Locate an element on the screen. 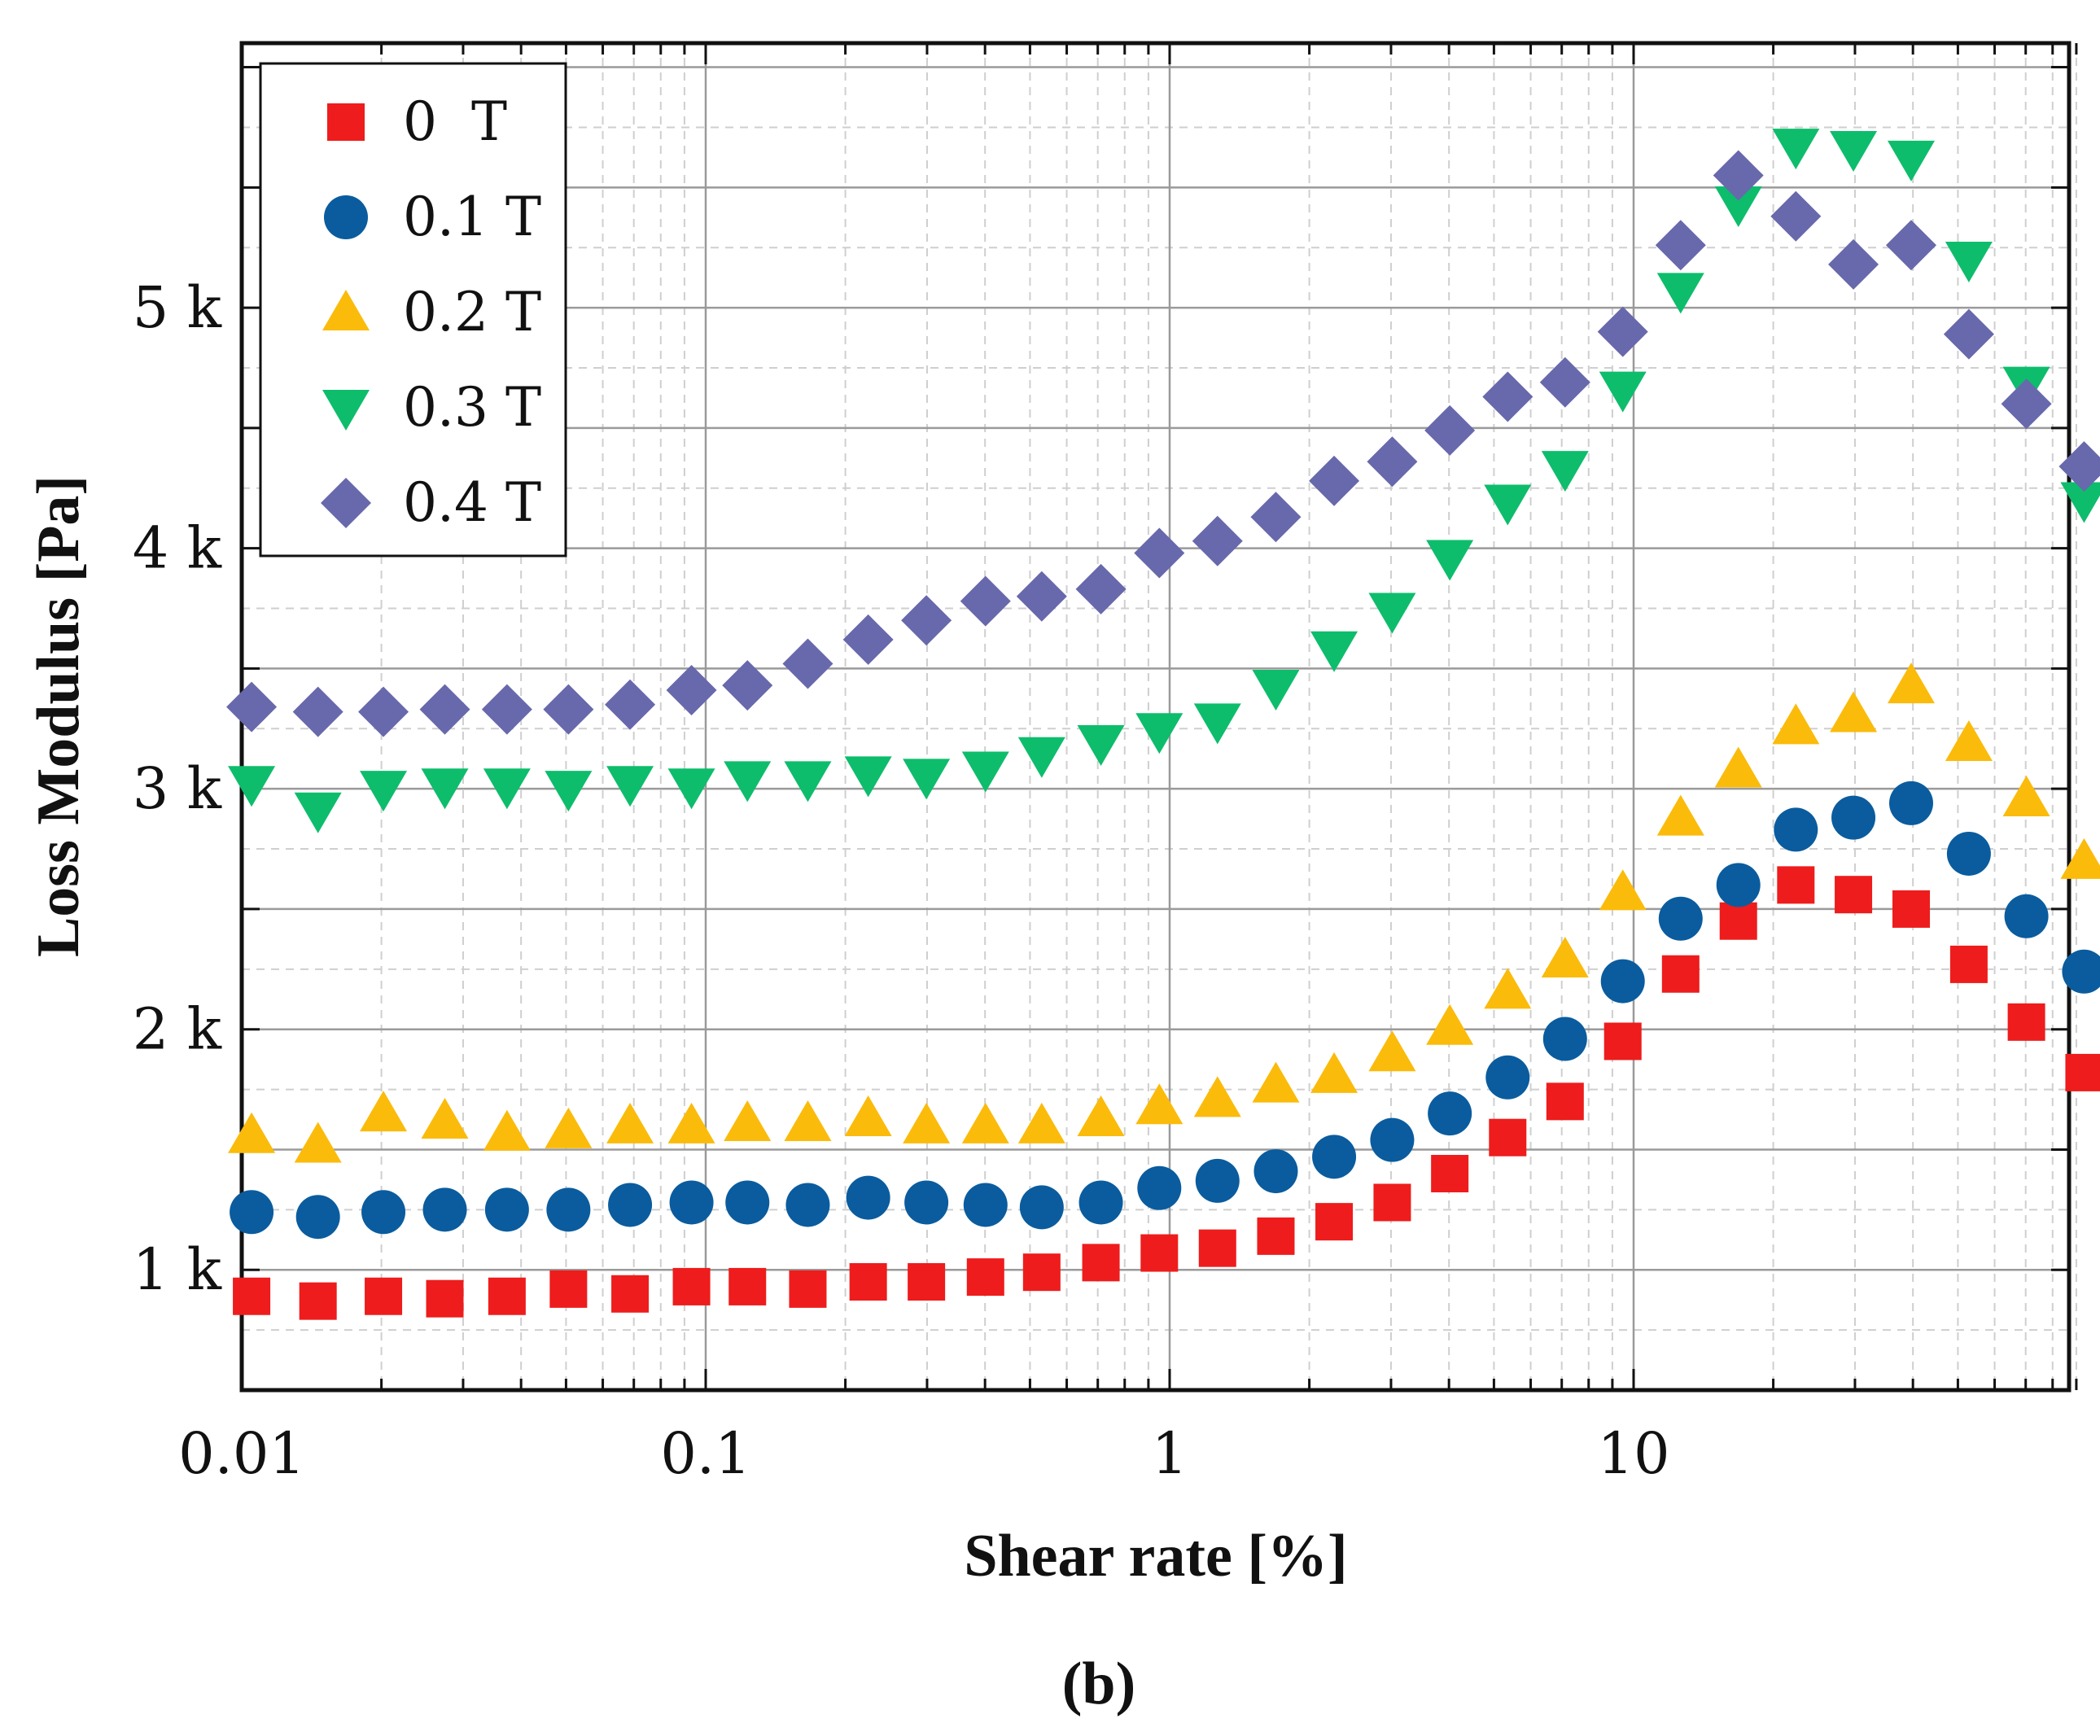  legend-label: 0.1 T is located at coordinates (472, 217).